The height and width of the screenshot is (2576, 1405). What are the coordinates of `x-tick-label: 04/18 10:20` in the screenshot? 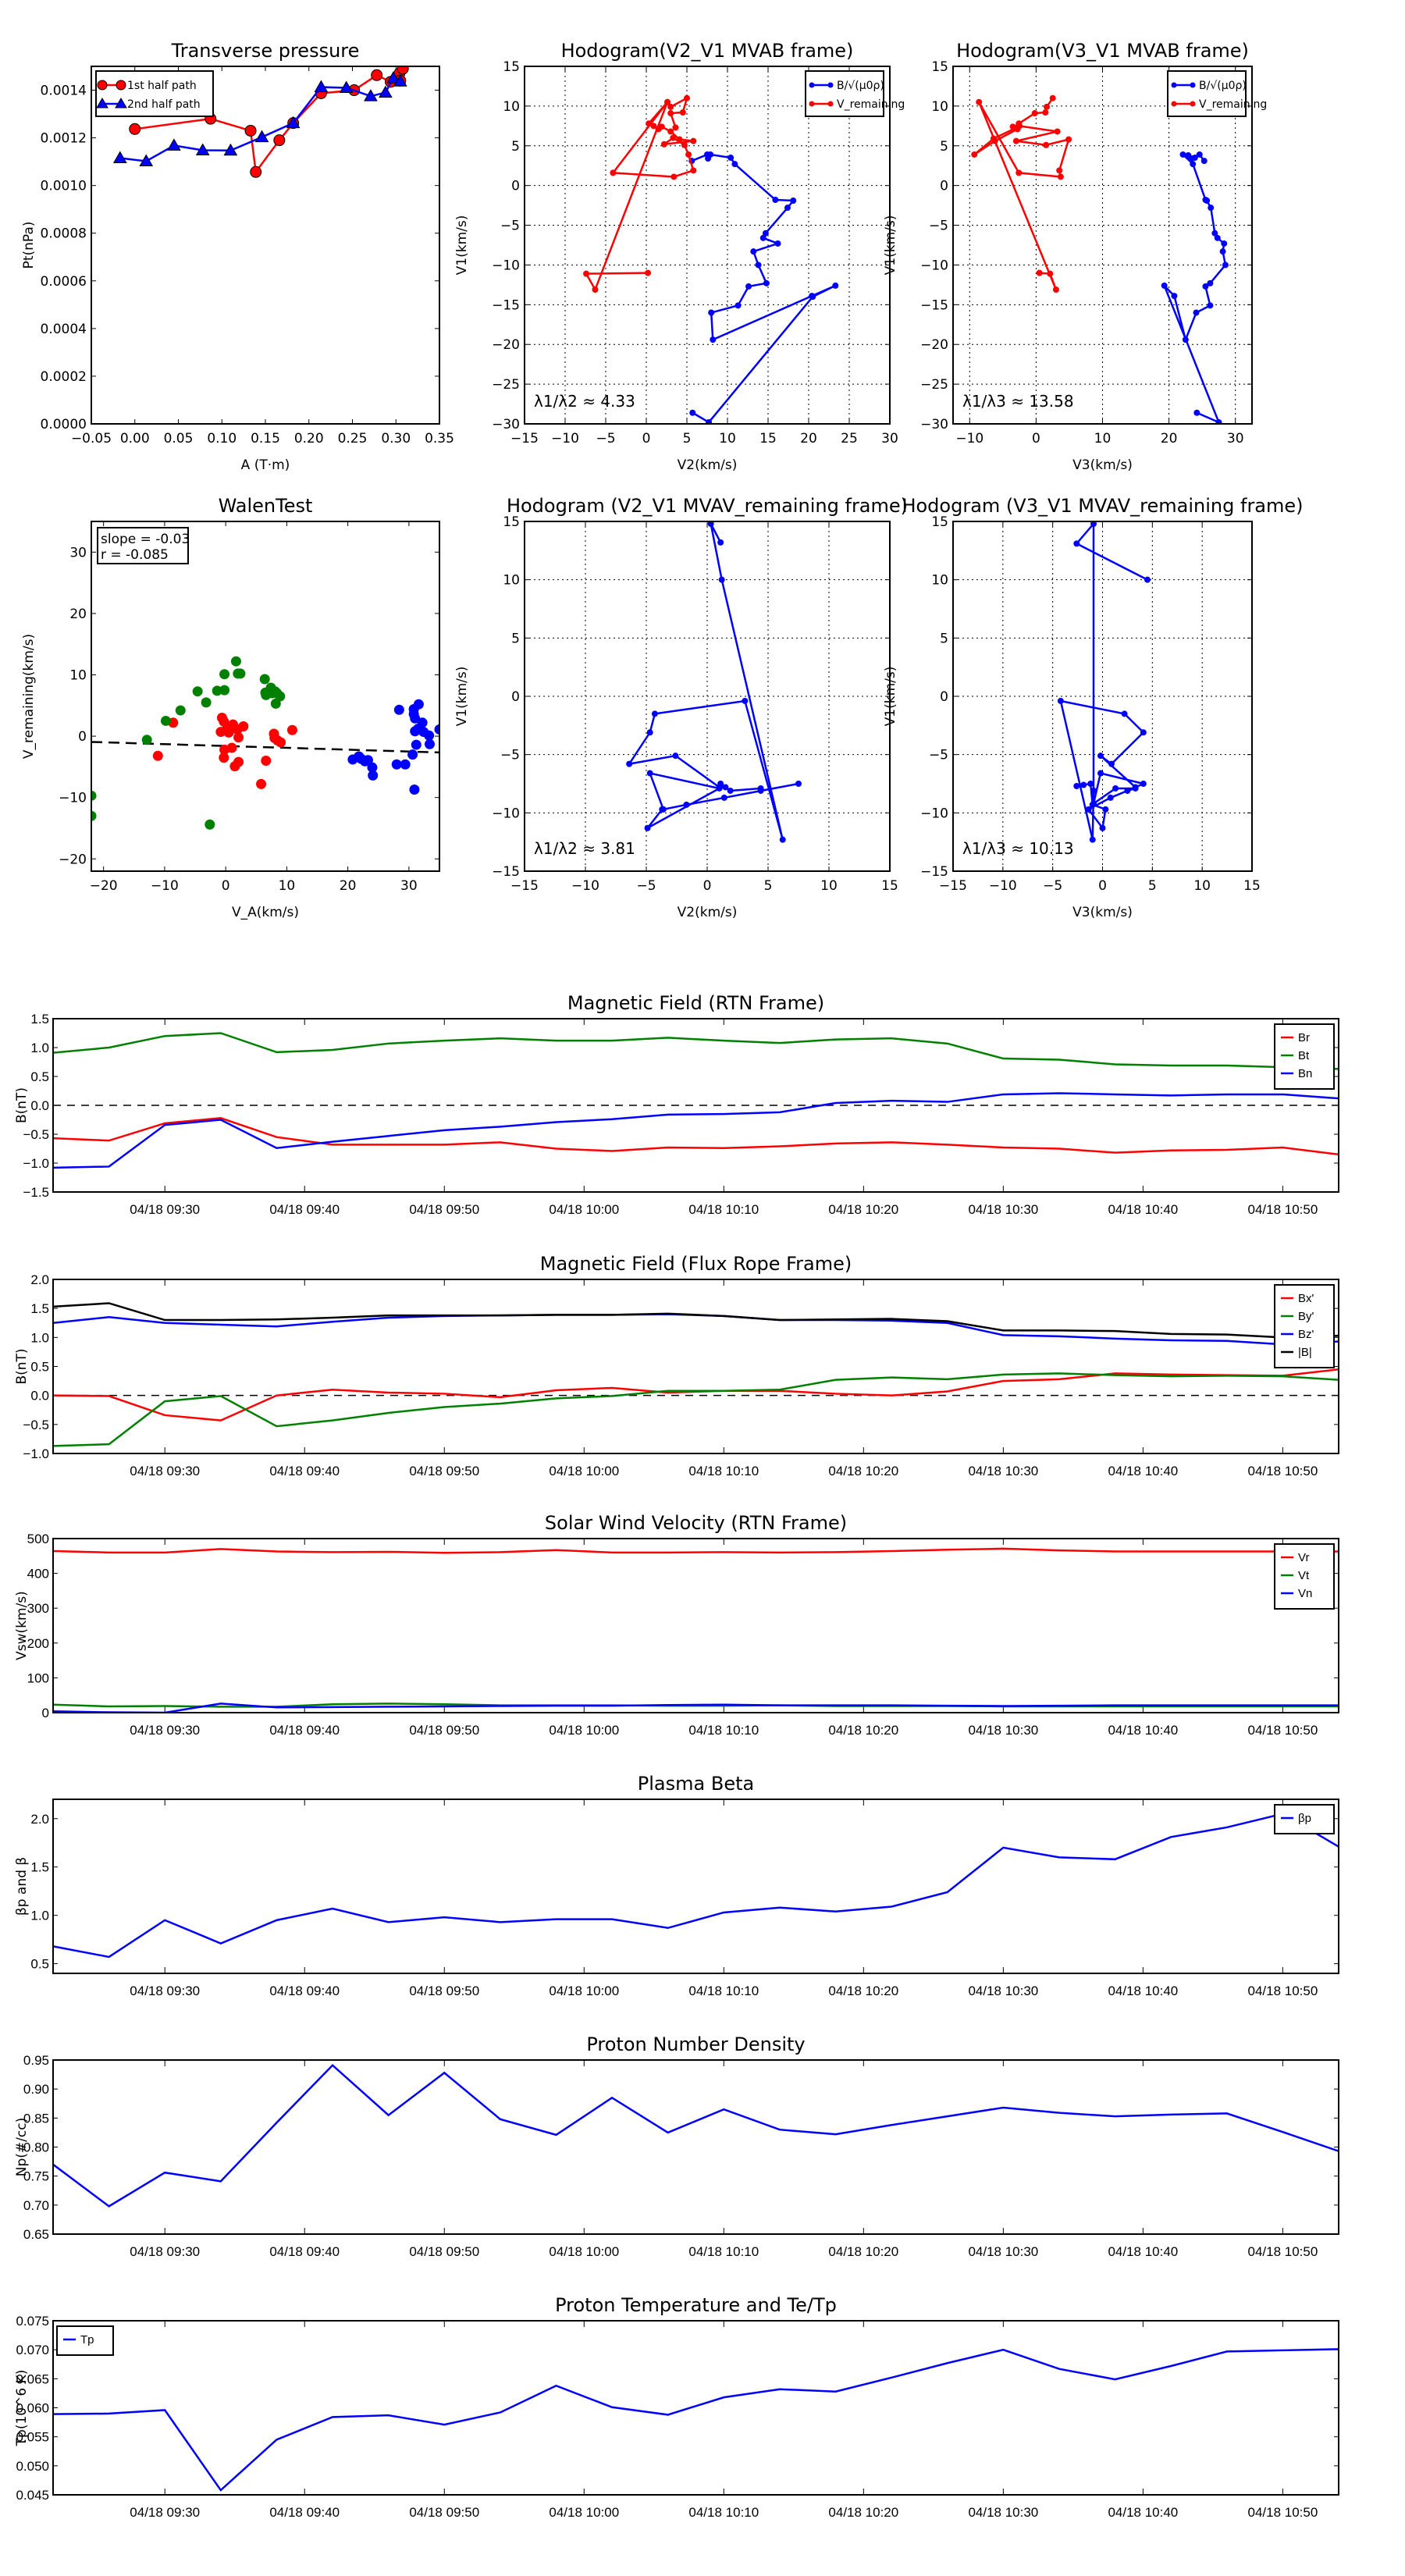 It's located at (863, 2512).